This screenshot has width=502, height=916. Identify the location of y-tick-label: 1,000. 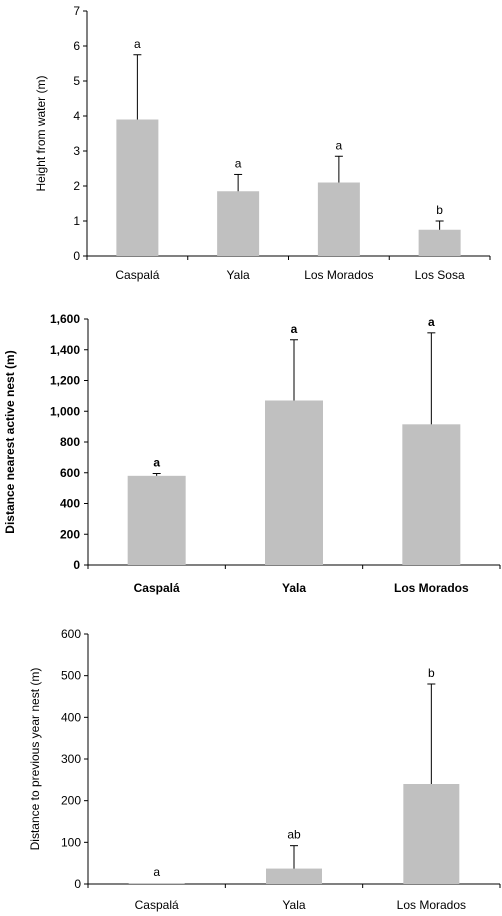
(65, 411).